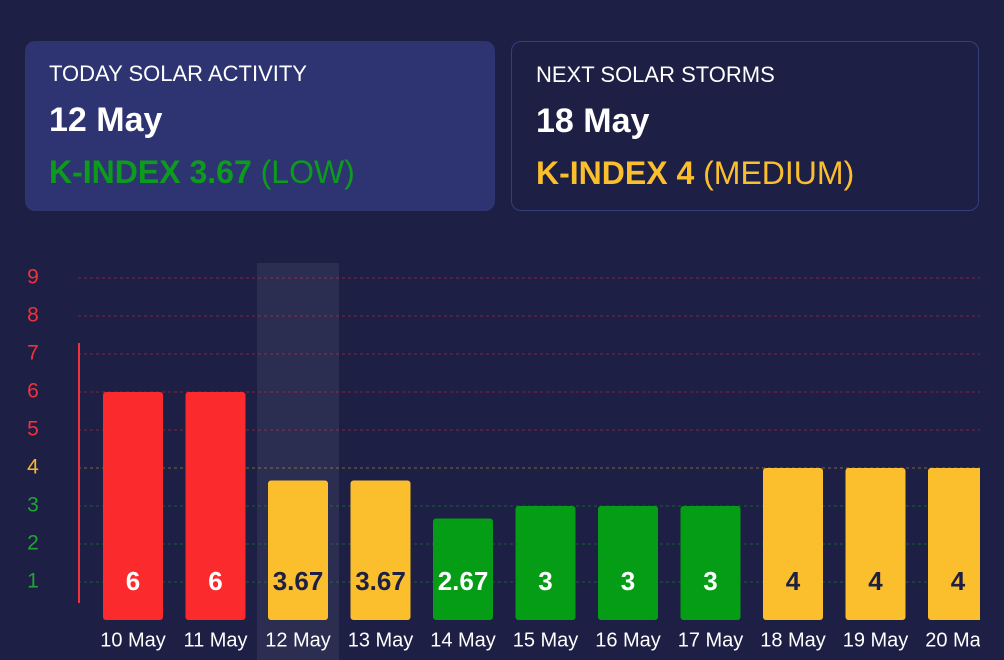 The height and width of the screenshot is (660, 1004). What do you see at coordinates (220, 172) in the screenshot?
I see `kindex-value: 3.67` at bounding box center [220, 172].